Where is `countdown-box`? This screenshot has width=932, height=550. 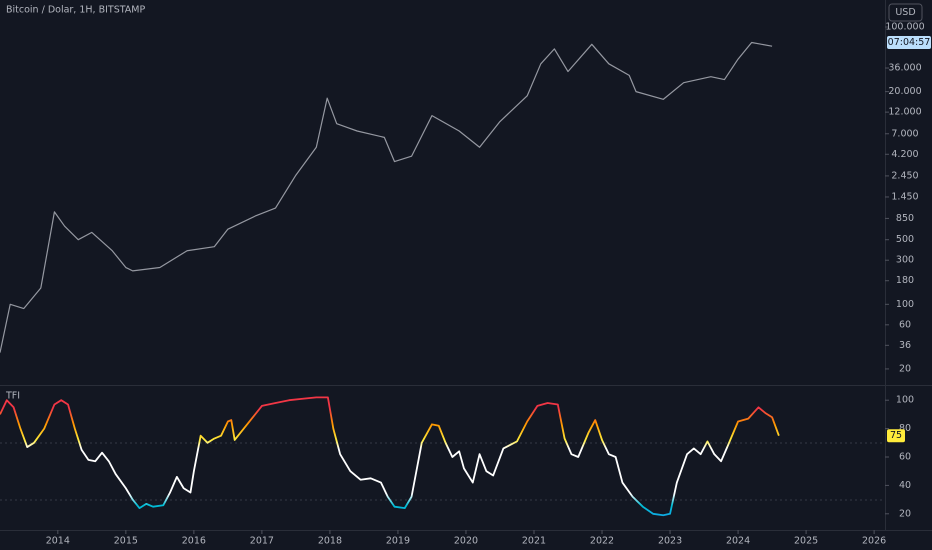 countdown-box is located at coordinates (909, 42).